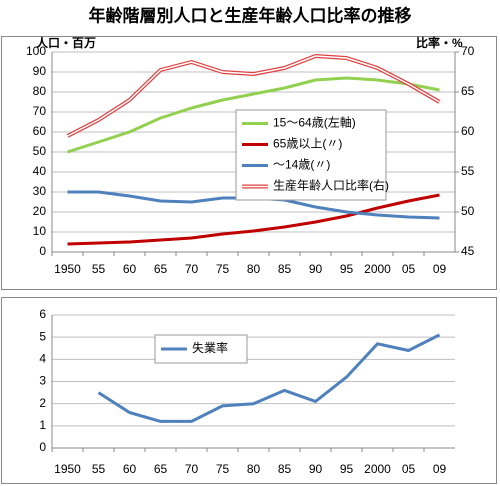 Image resolution: width=500 pixels, height=486 pixels. Describe the element at coordinates (468, 251) in the screenshot. I see `y2-tick-label: 45` at that location.